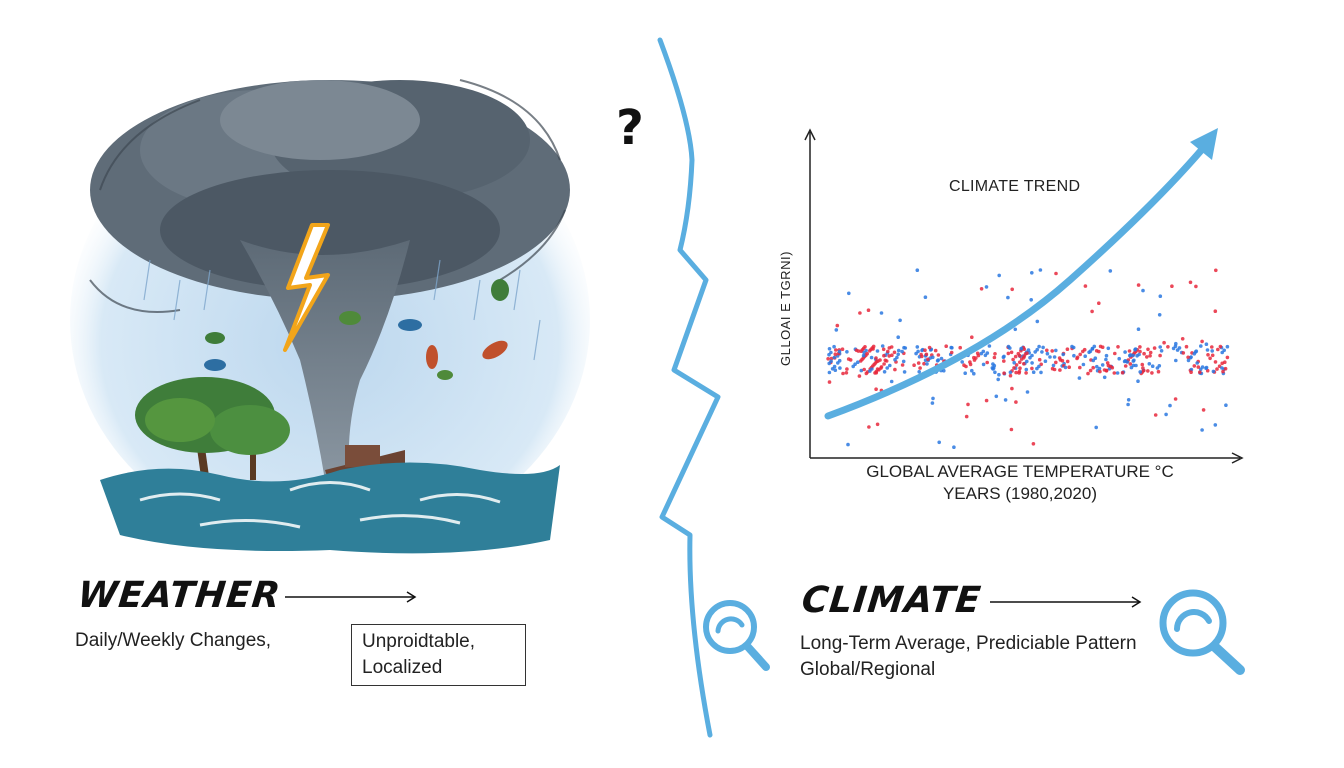  I want to click on windswept-tree, so click(212, 428).